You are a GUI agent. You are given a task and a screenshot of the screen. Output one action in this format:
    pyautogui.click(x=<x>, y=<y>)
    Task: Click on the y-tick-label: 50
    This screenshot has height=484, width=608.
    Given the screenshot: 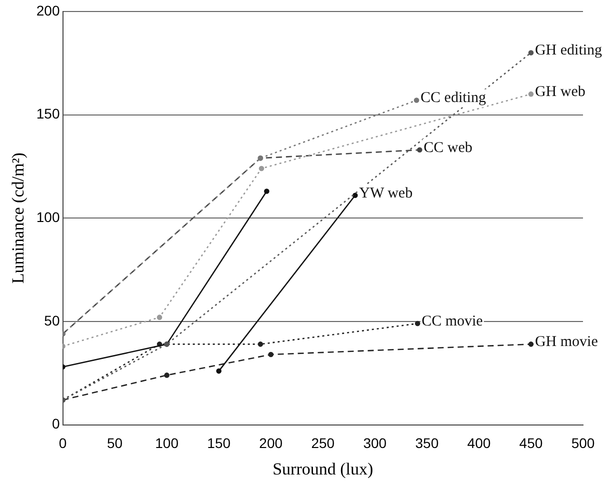 What is the action you would take?
    pyautogui.click(x=52, y=320)
    